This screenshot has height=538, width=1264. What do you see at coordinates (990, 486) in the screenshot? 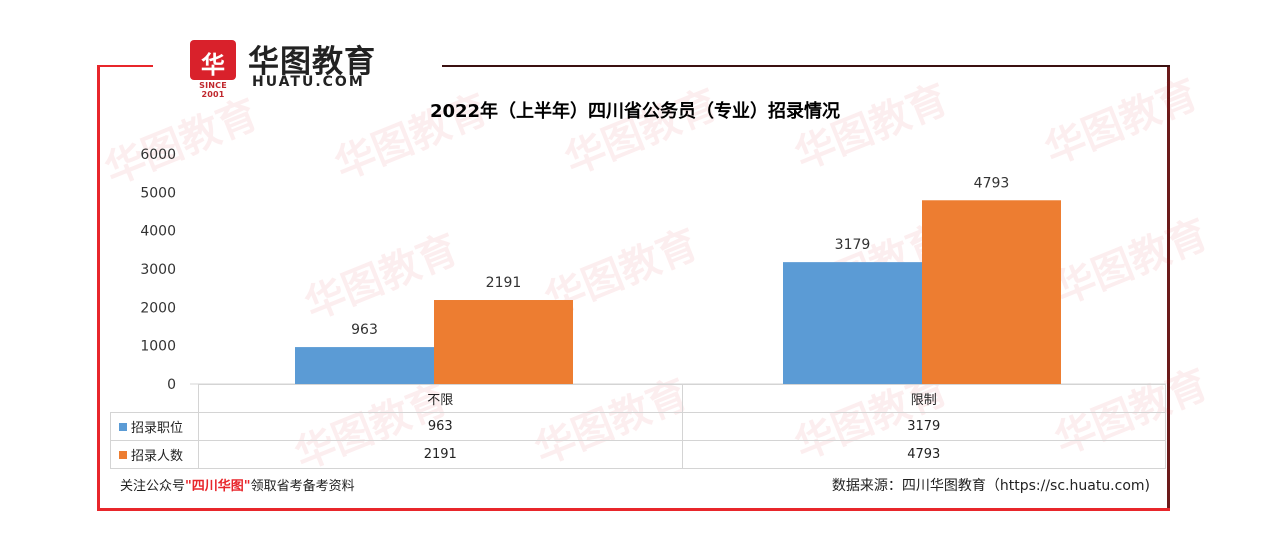
I see `footer-source: 数据来源：四川华图教育（https://sc.huatu.com)` at bounding box center [990, 486].